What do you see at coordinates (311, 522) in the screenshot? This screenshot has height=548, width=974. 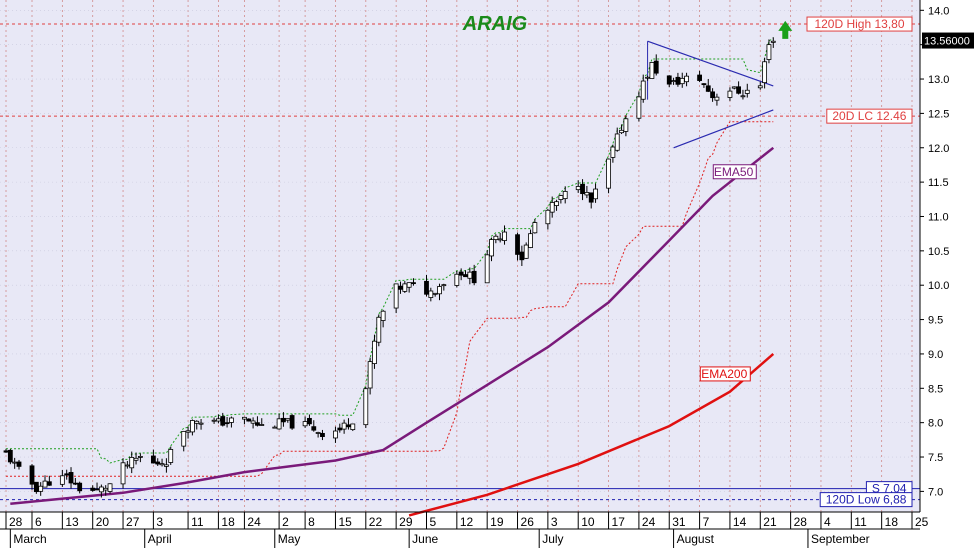 I see `x-tick-label: 8` at bounding box center [311, 522].